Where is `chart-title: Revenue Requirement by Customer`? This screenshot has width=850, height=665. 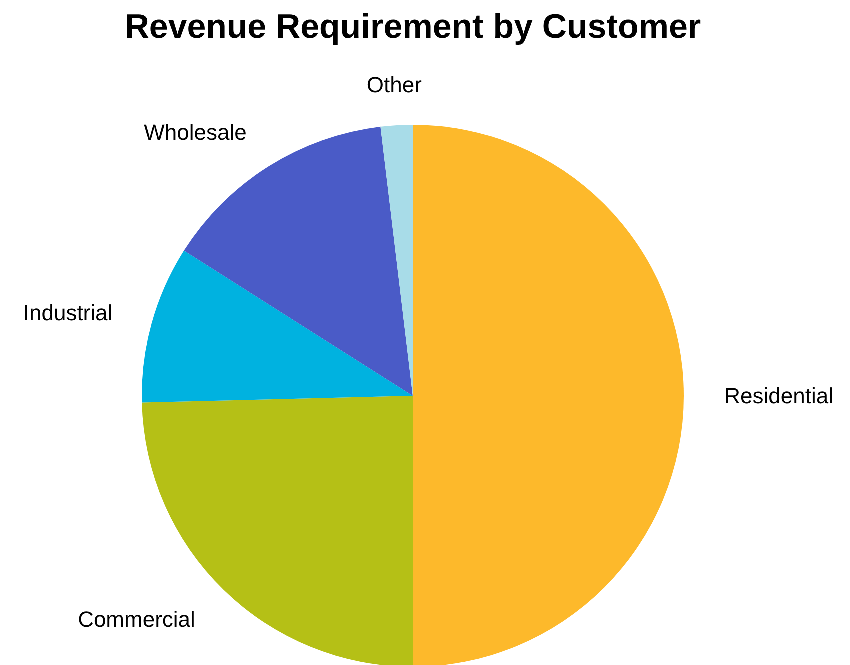 chart-title: Revenue Requirement by Customer is located at coordinates (413, 27).